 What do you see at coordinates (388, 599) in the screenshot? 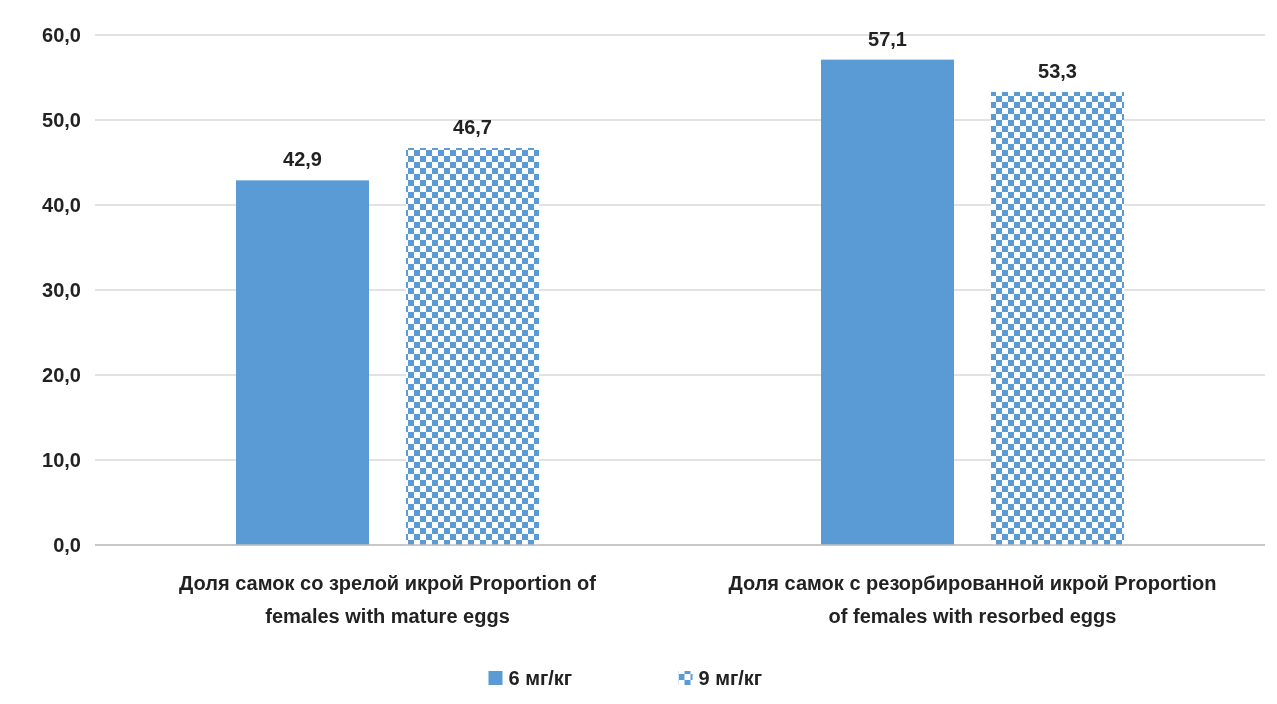
I see `x-tick-label: Доля самок со зрелой икрой Proportion of females with mature eggs` at bounding box center [388, 599].